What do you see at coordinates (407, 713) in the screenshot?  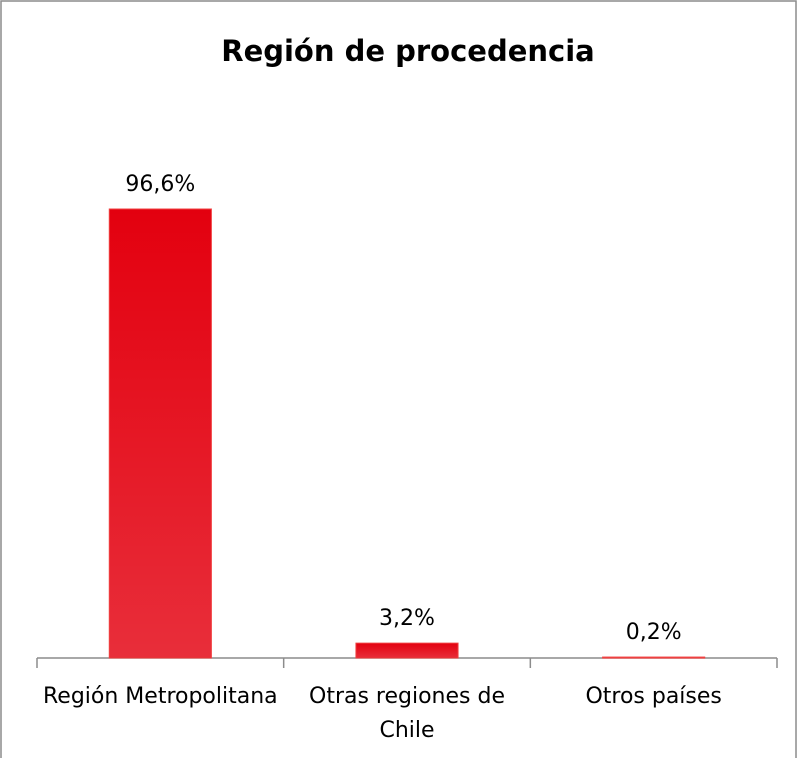 I see `x-tick-label: Otras regiones de Chile` at bounding box center [407, 713].